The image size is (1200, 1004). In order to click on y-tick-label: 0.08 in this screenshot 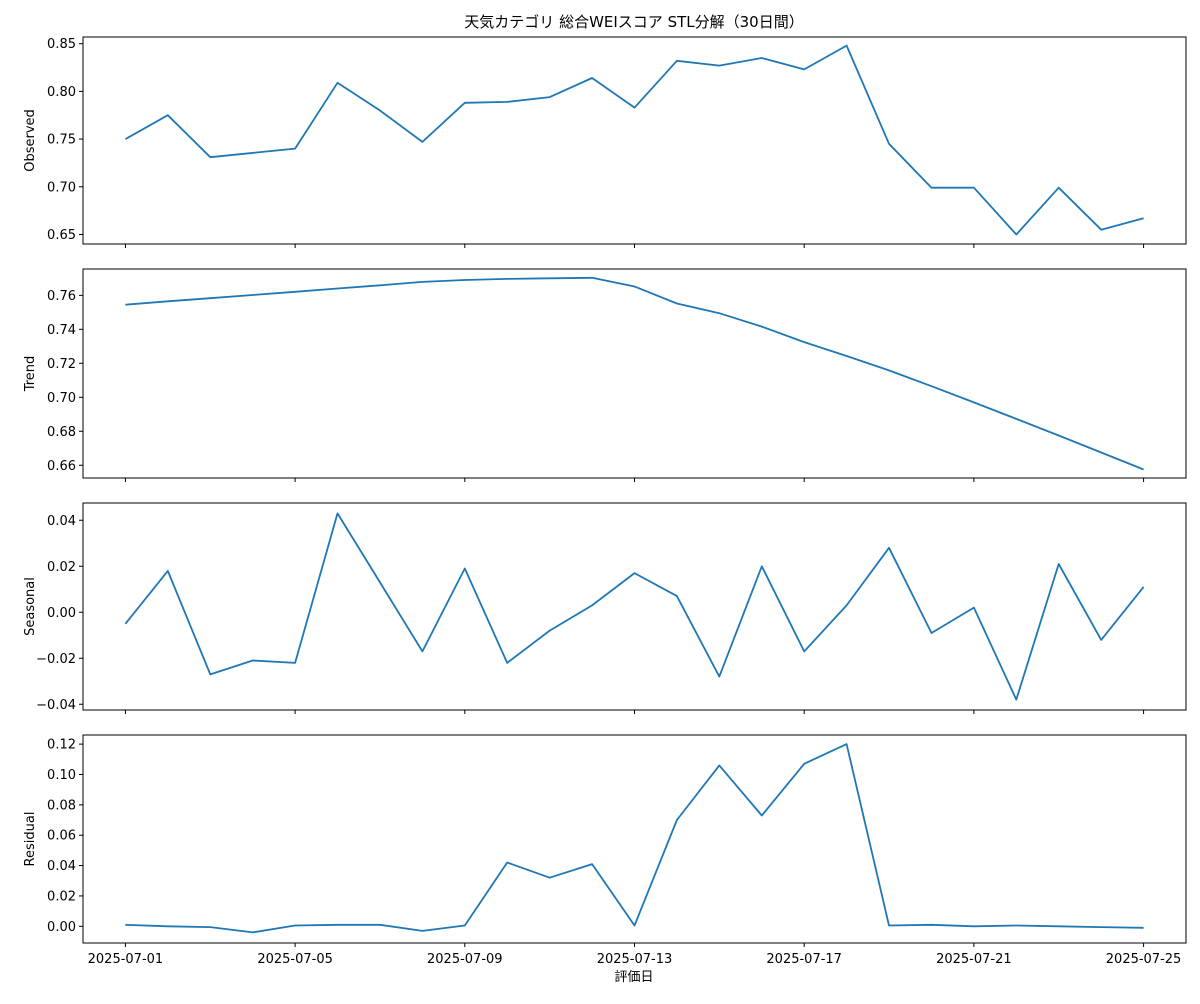, I will do `click(61, 805)`.